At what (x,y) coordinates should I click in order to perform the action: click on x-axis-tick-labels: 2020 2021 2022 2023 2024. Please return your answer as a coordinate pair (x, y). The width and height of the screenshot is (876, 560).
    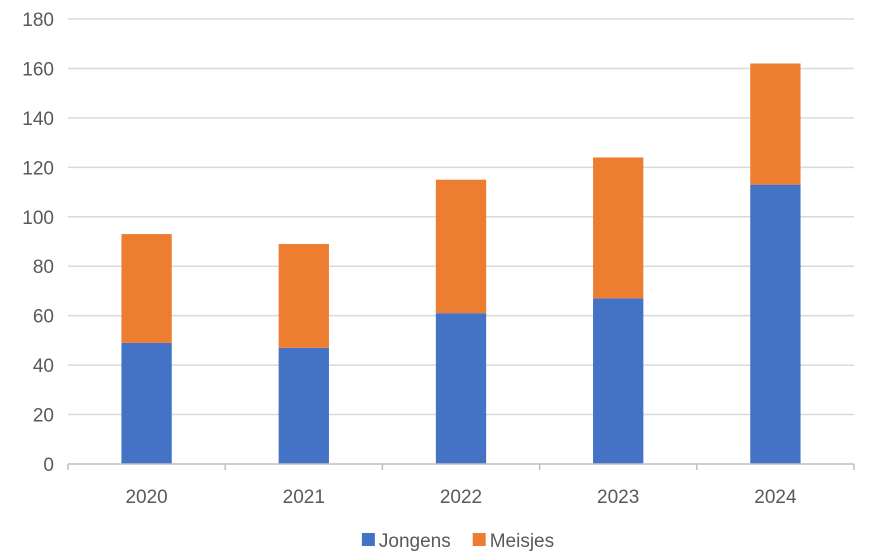
    Looking at the image, I should click on (461, 497).